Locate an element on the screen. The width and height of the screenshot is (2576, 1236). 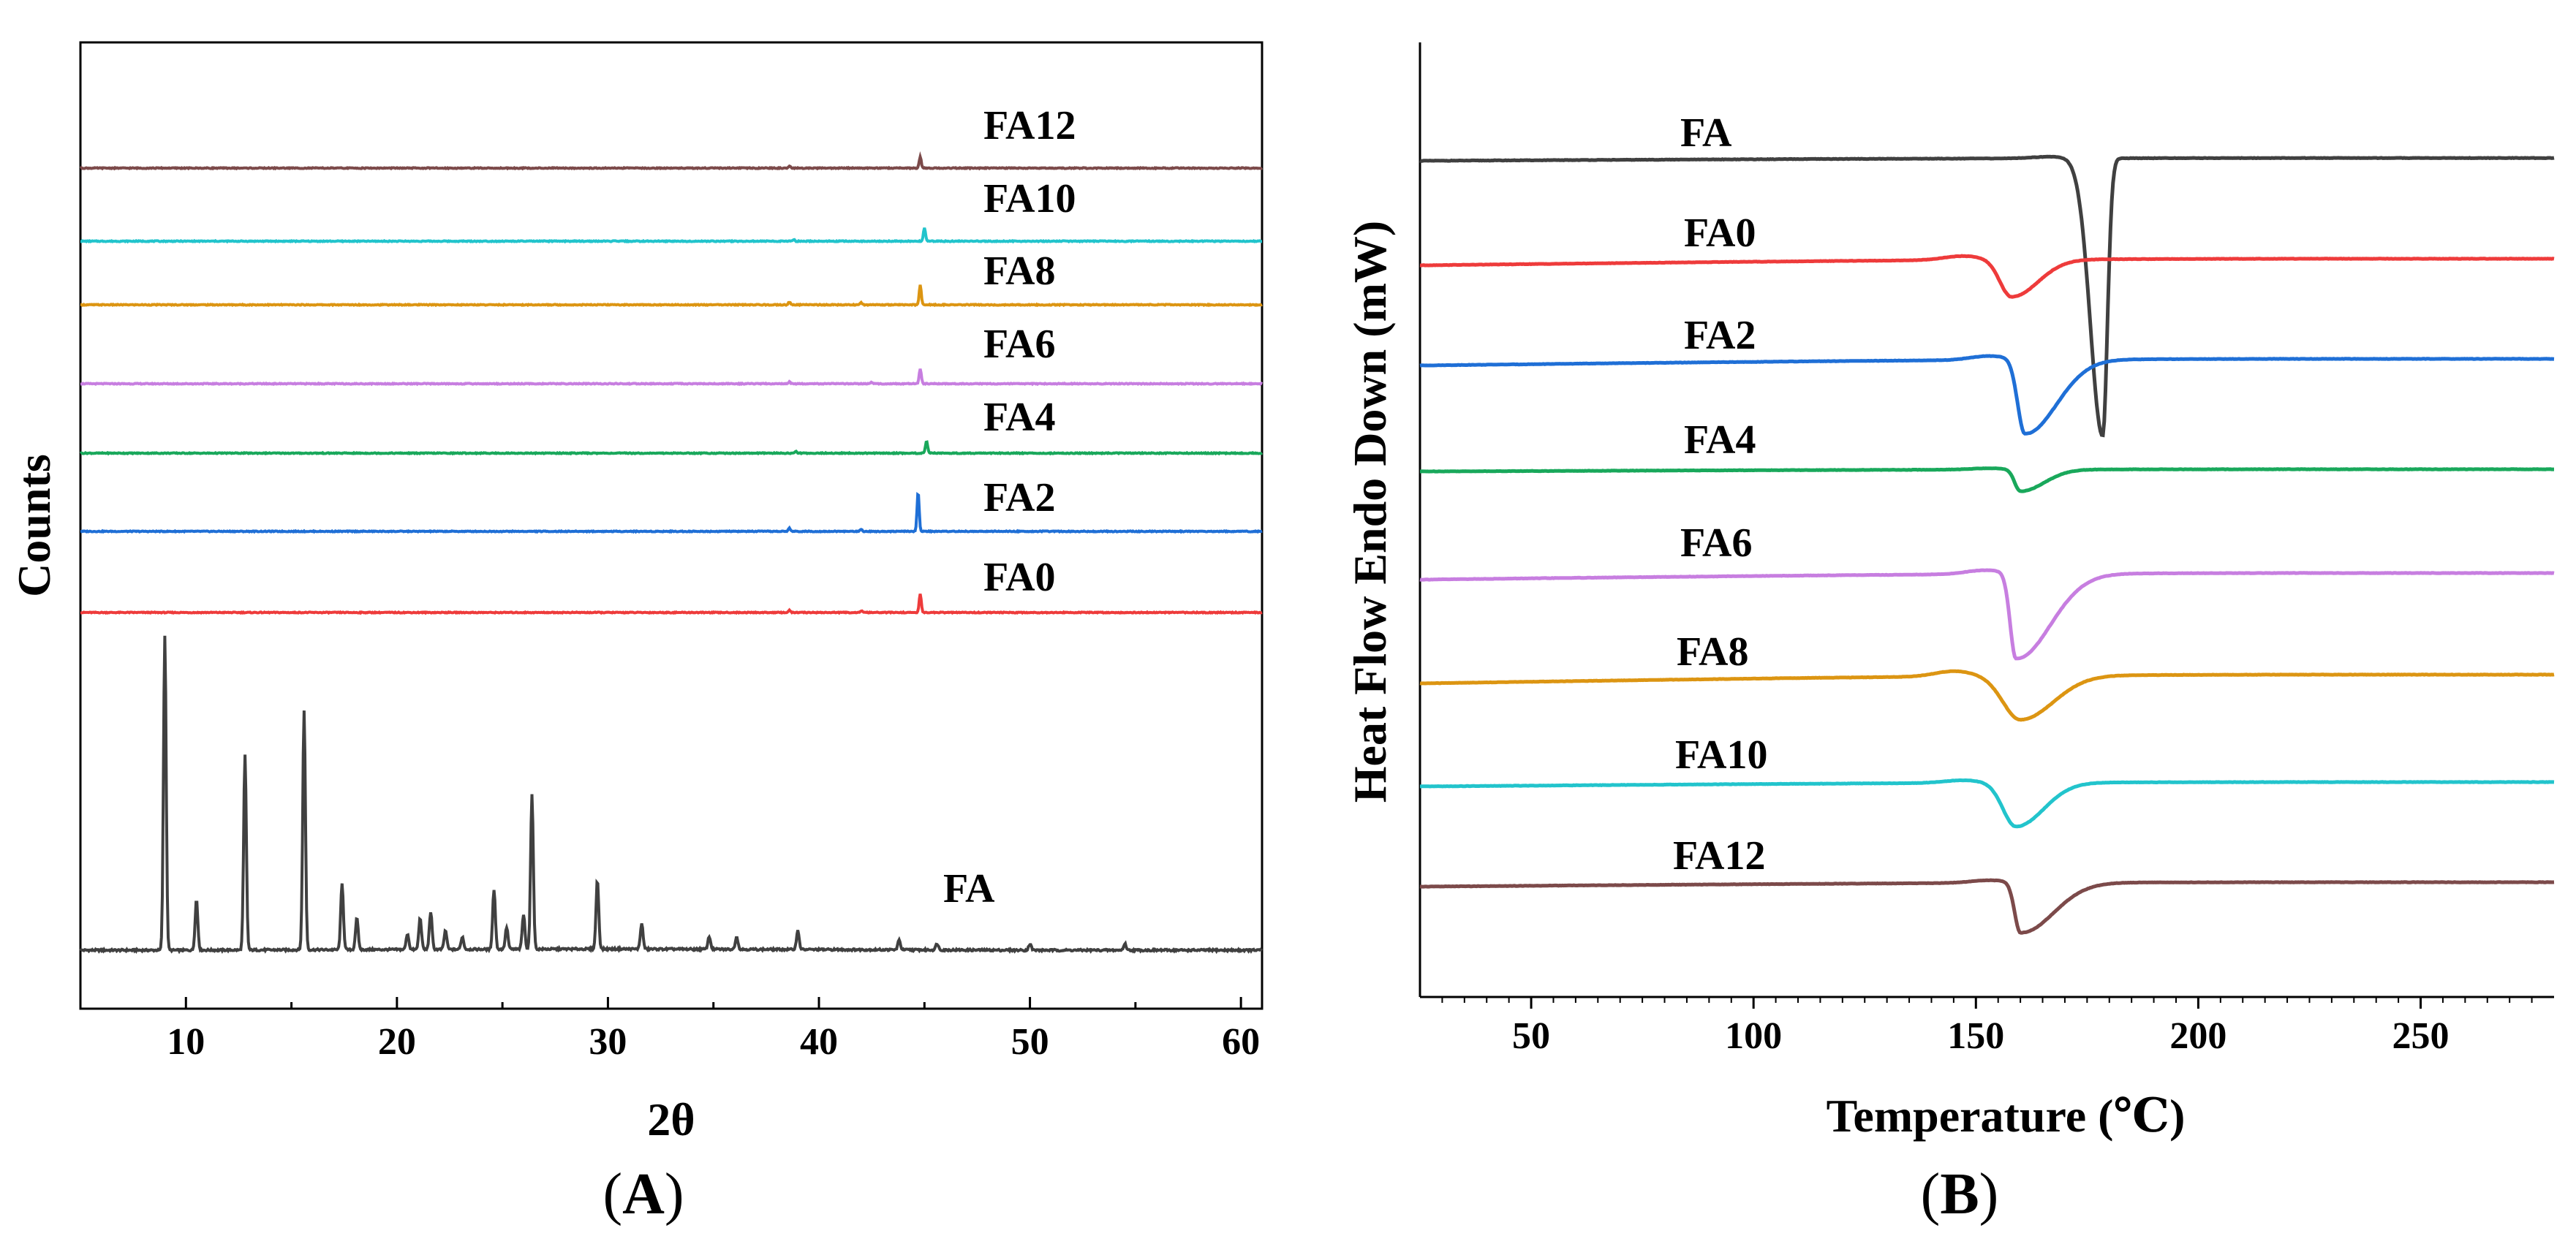
xrd-tick-label-10: 10 is located at coordinates (186, 1042).